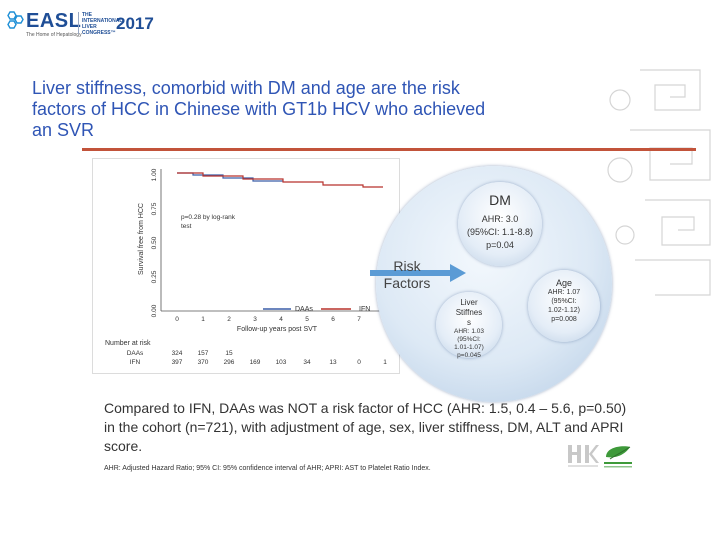 The image size is (720, 540). What do you see at coordinates (469, 331) in the screenshot?
I see `liver-ahr: AHR: 1.03` at bounding box center [469, 331].